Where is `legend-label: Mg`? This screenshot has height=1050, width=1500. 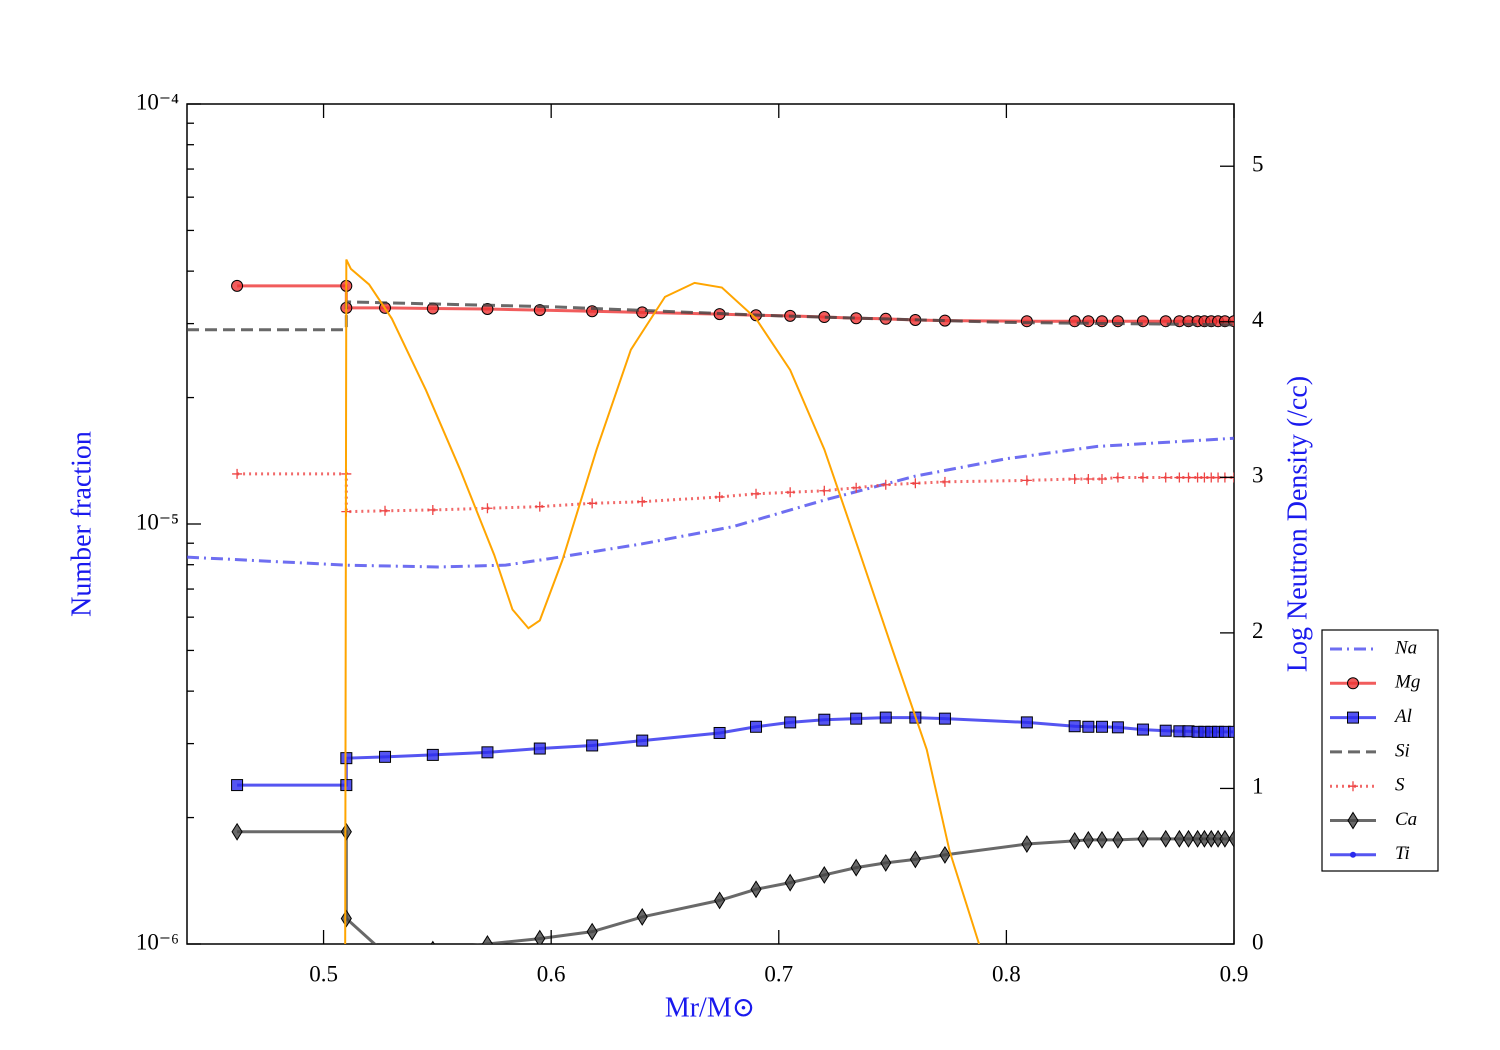 legend-label: Mg is located at coordinates (1407, 682).